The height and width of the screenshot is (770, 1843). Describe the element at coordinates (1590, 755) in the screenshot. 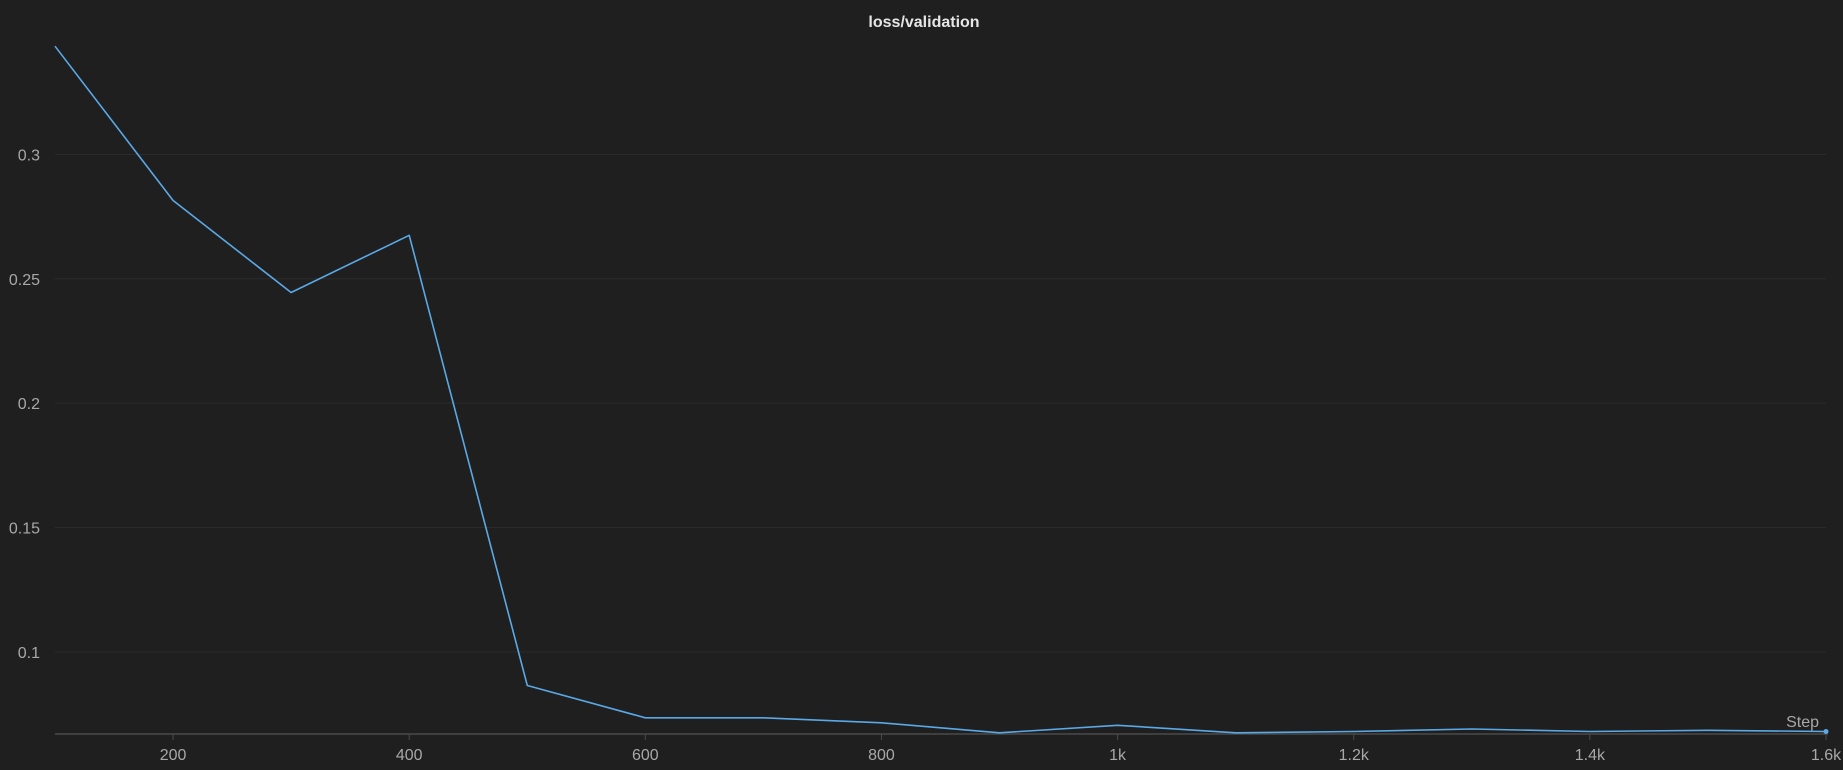

I see `x-tick-label: 1.4k` at that location.